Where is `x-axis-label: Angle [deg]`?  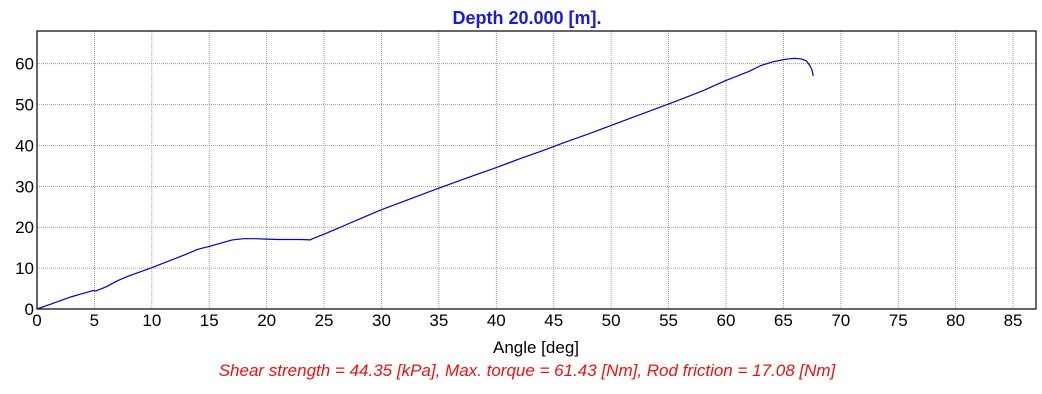
x-axis-label: Angle [deg] is located at coordinates (536, 347).